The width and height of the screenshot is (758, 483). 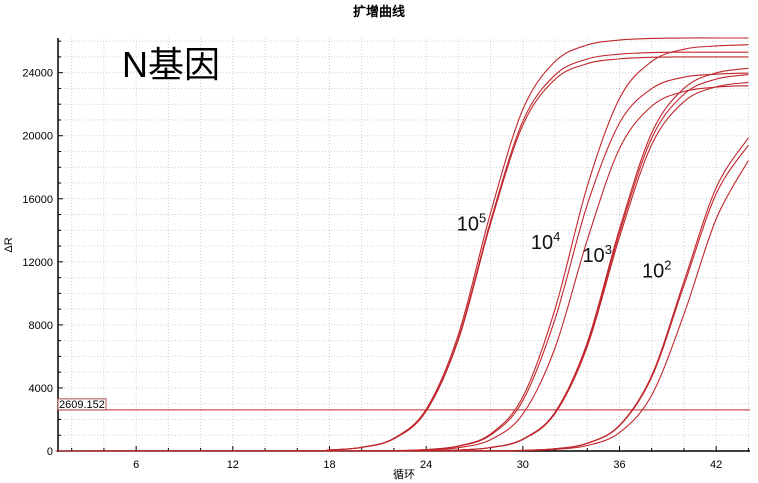 What do you see at coordinates (37, 200) in the screenshot?
I see `y-tick-label: 16000` at bounding box center [37, 200].